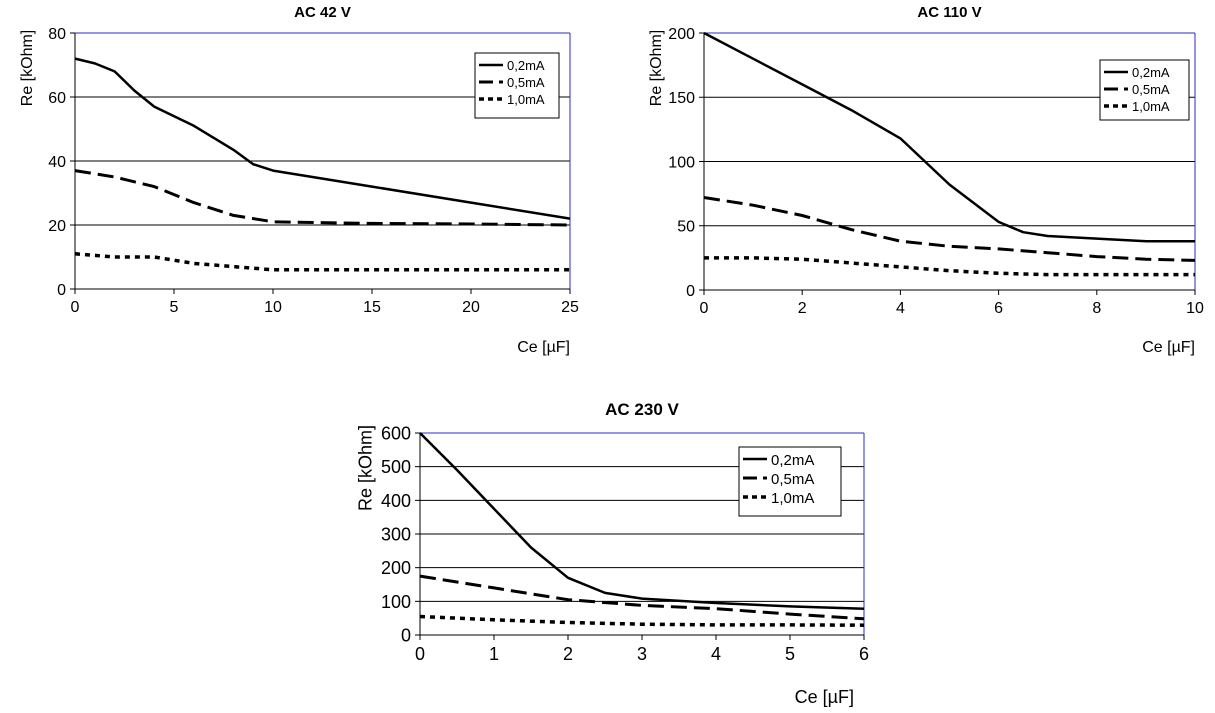 This screenshot has width=1215, height=713. I want to click on ac42-series-line-dot, so click(322, 262).